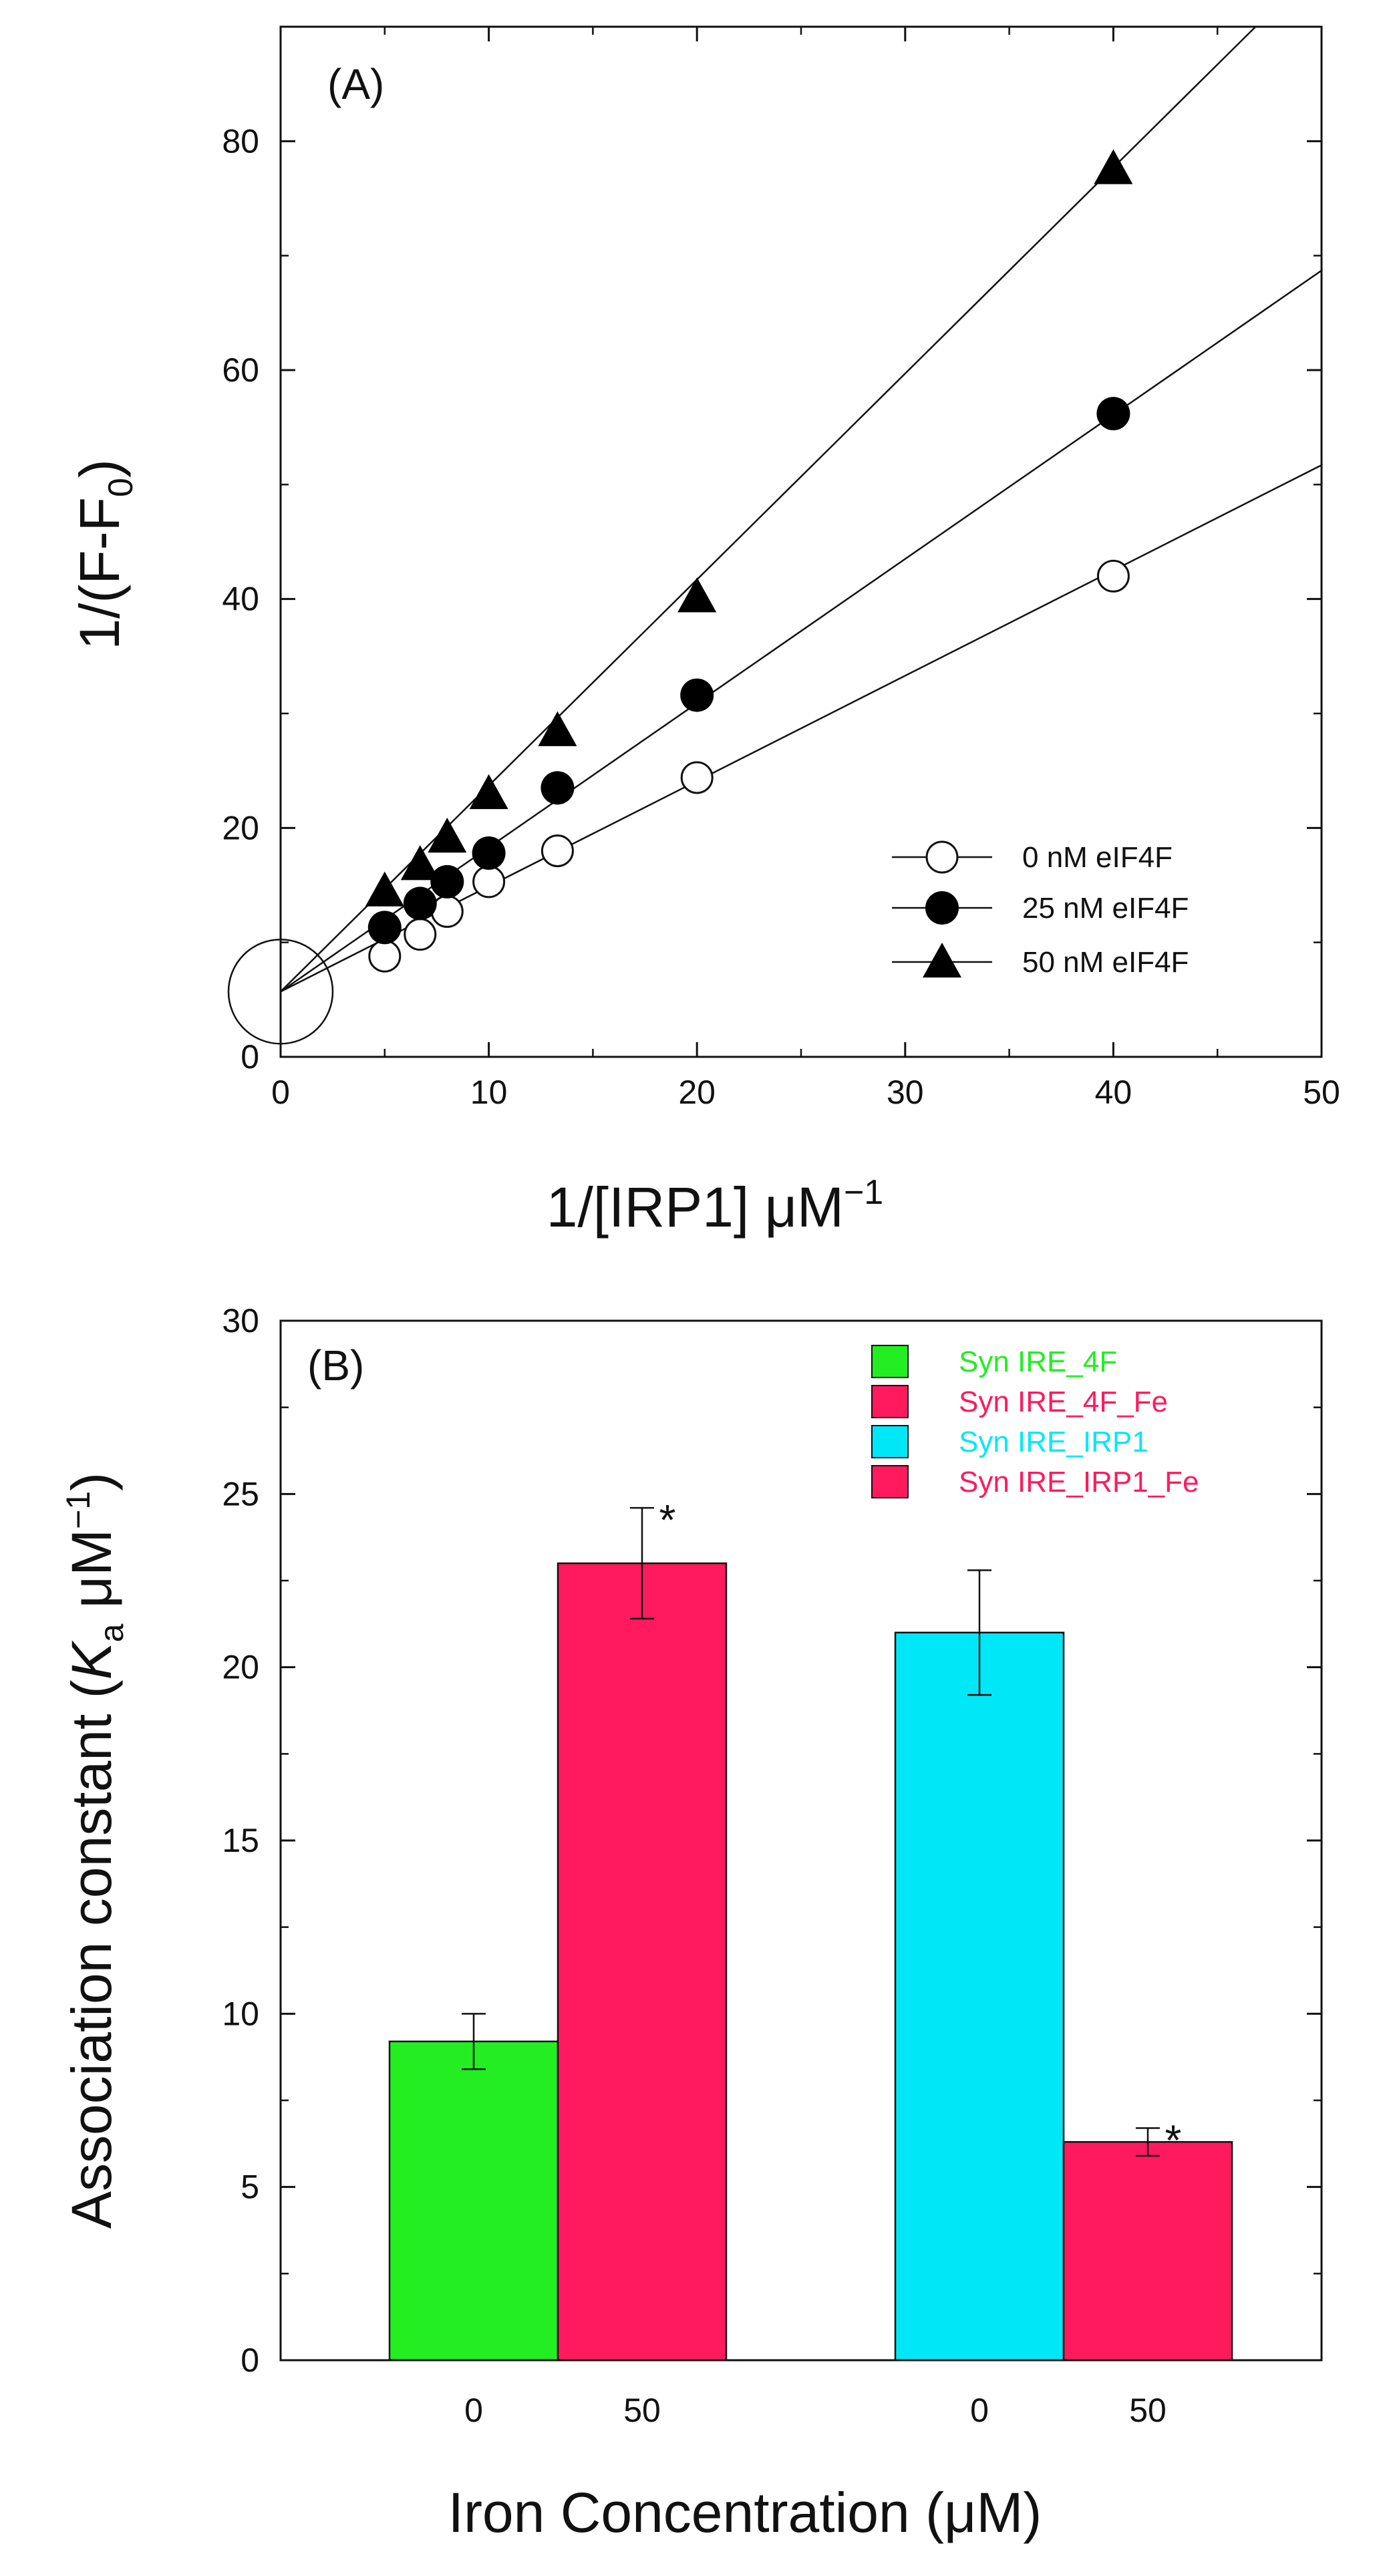 This screenshot has height=2576, width=1383. I want to click on x-axis-title: 1/[IRP1] μM−1, so click(715, 1206).